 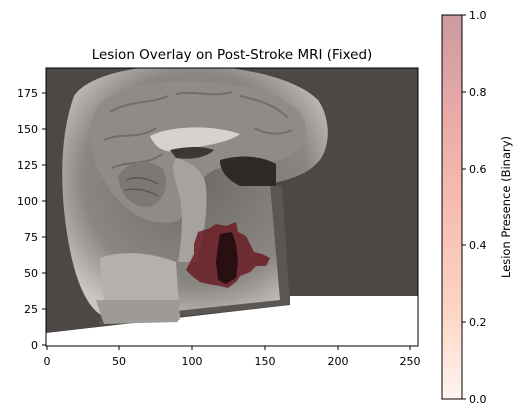 What do you see at coordinates (31, 309) in the screenshot?
I see `y-tick-label: 25` at bounding box center [31, 309].